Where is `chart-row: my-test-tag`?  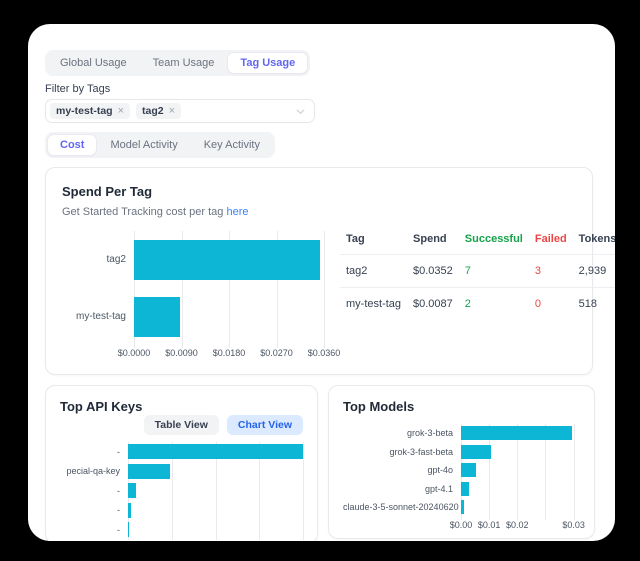 chart-row: my-test-tag is located at coordinates (193, 316).